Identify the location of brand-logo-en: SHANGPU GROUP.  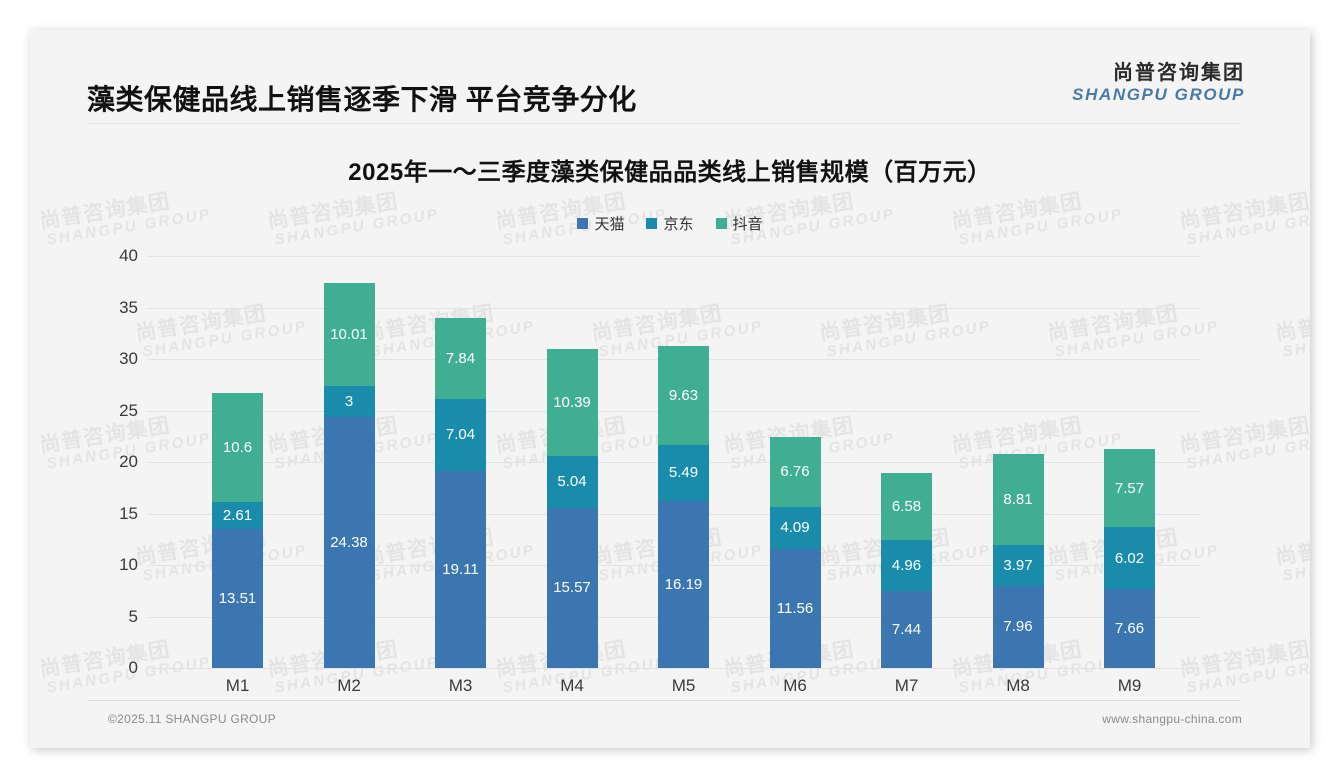
(1158, 94).